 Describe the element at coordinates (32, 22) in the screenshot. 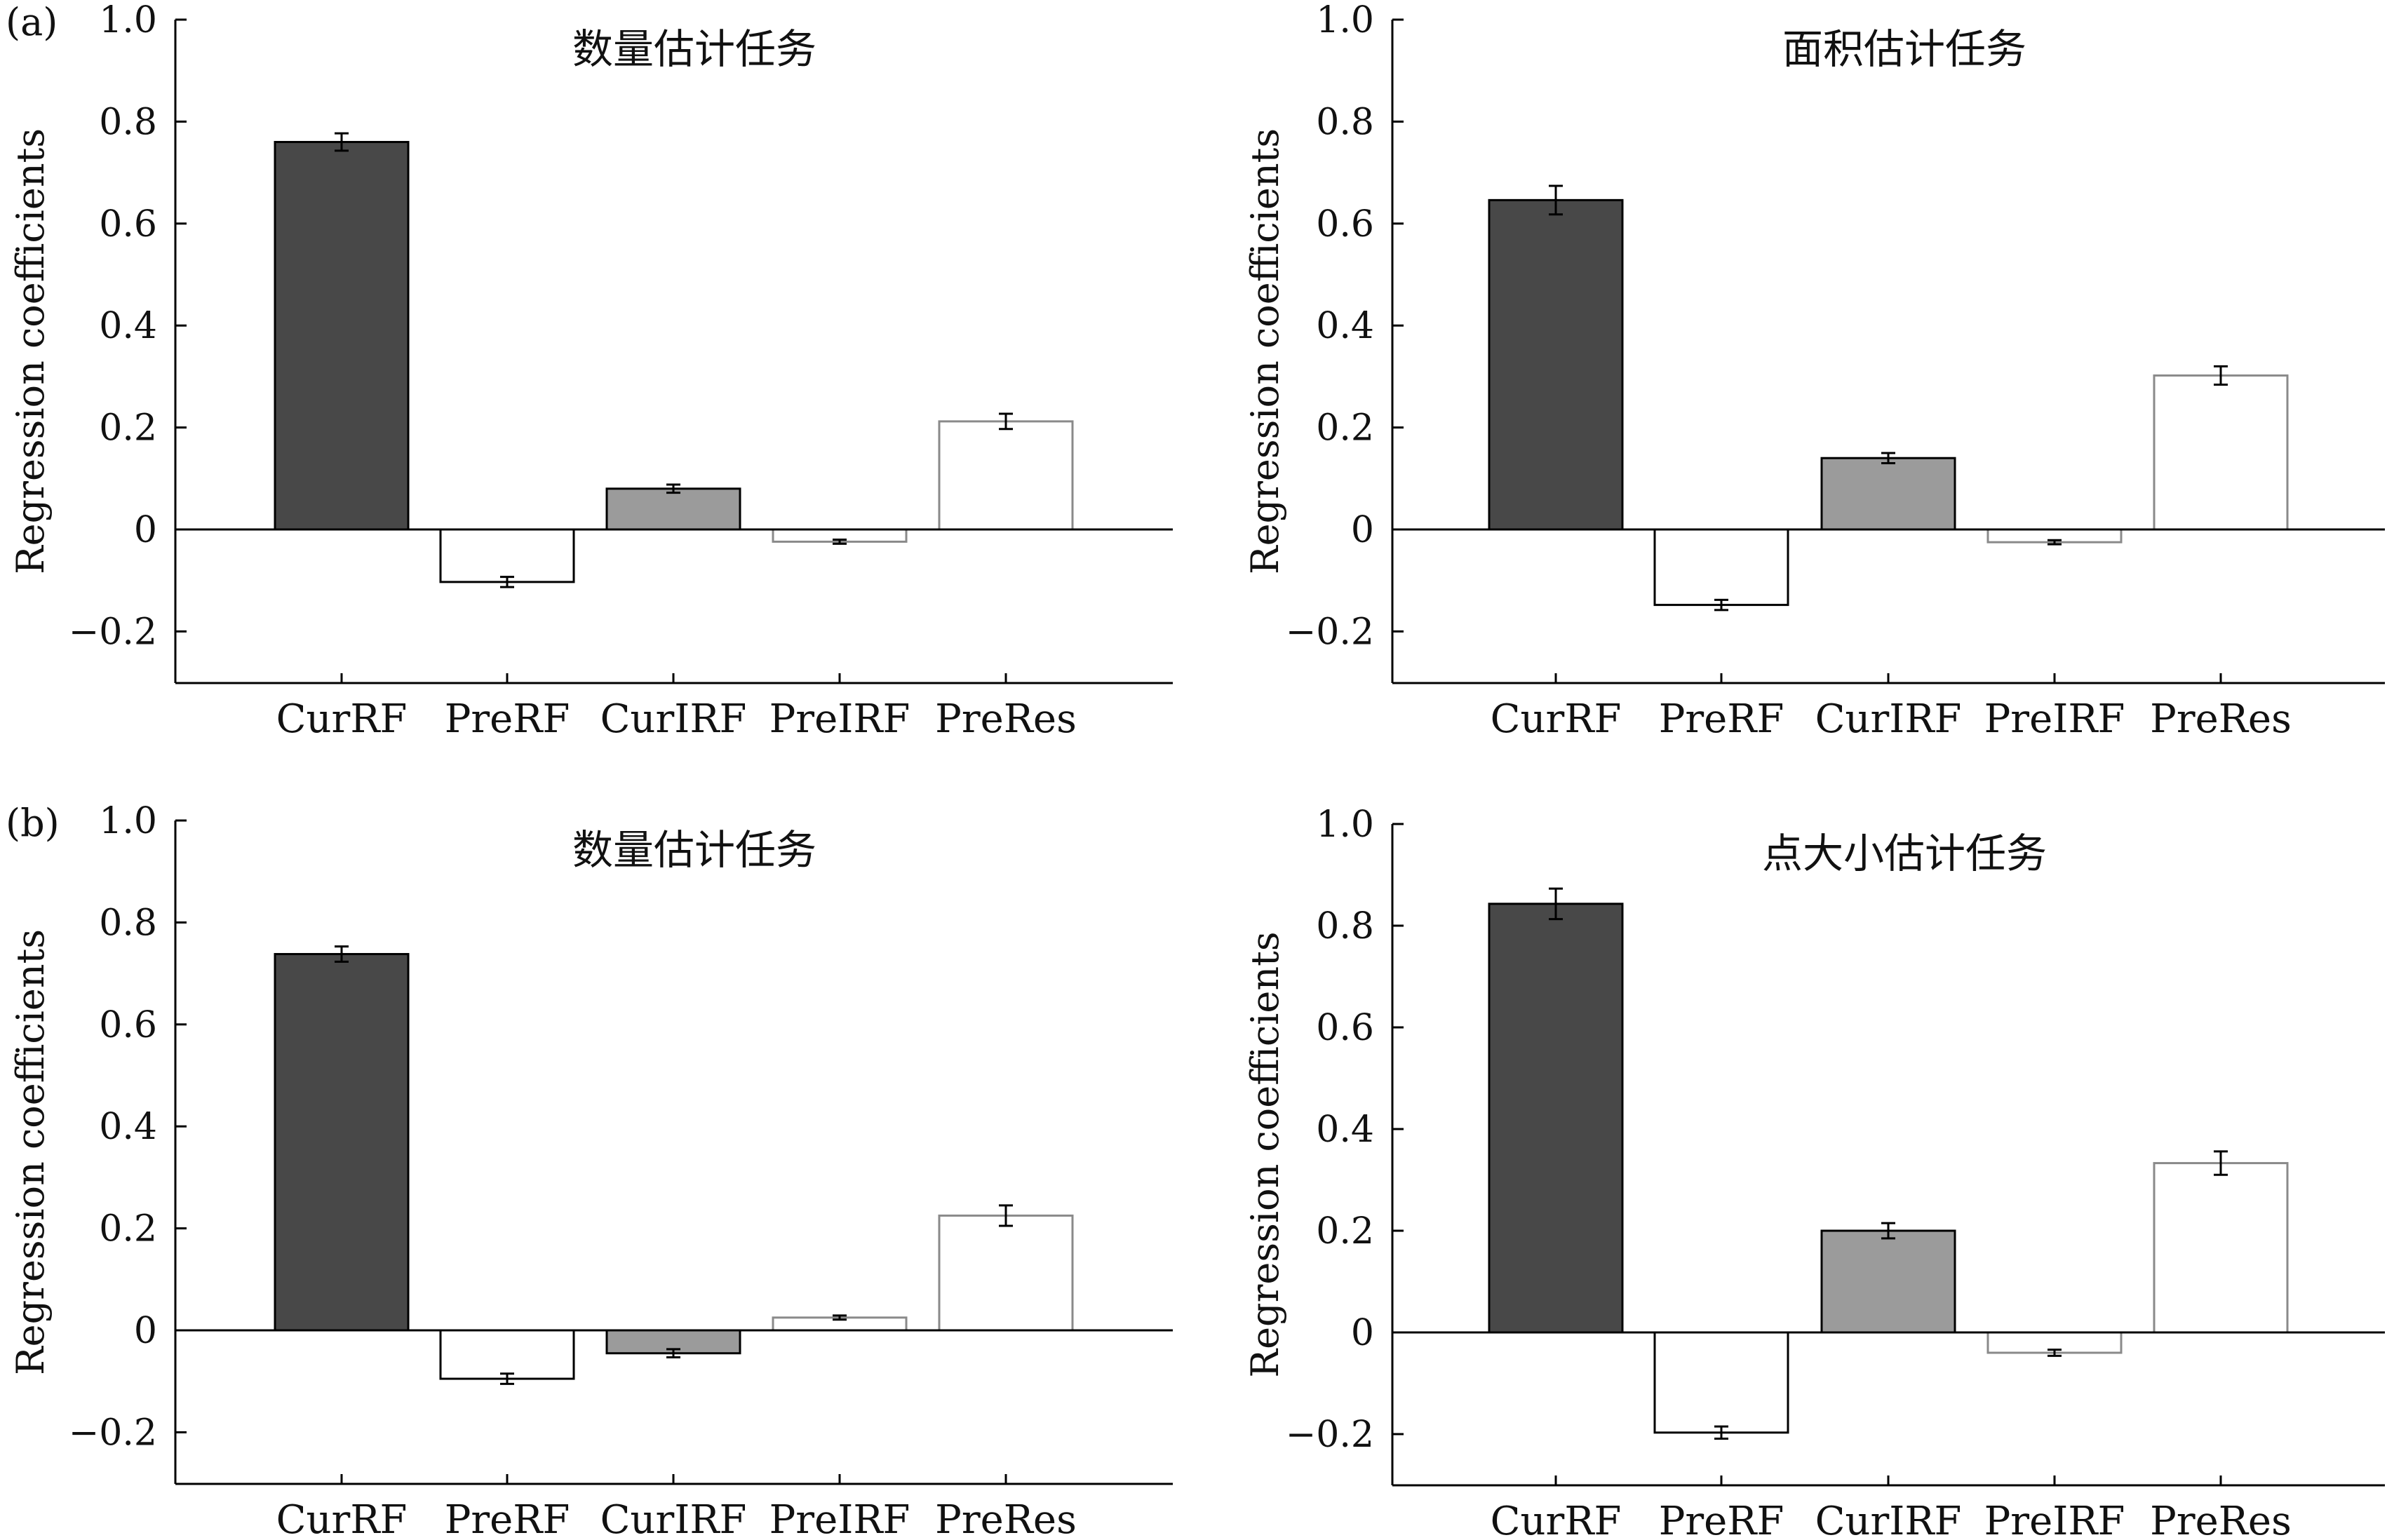

I see `panel-label-a: (a)` at that location.